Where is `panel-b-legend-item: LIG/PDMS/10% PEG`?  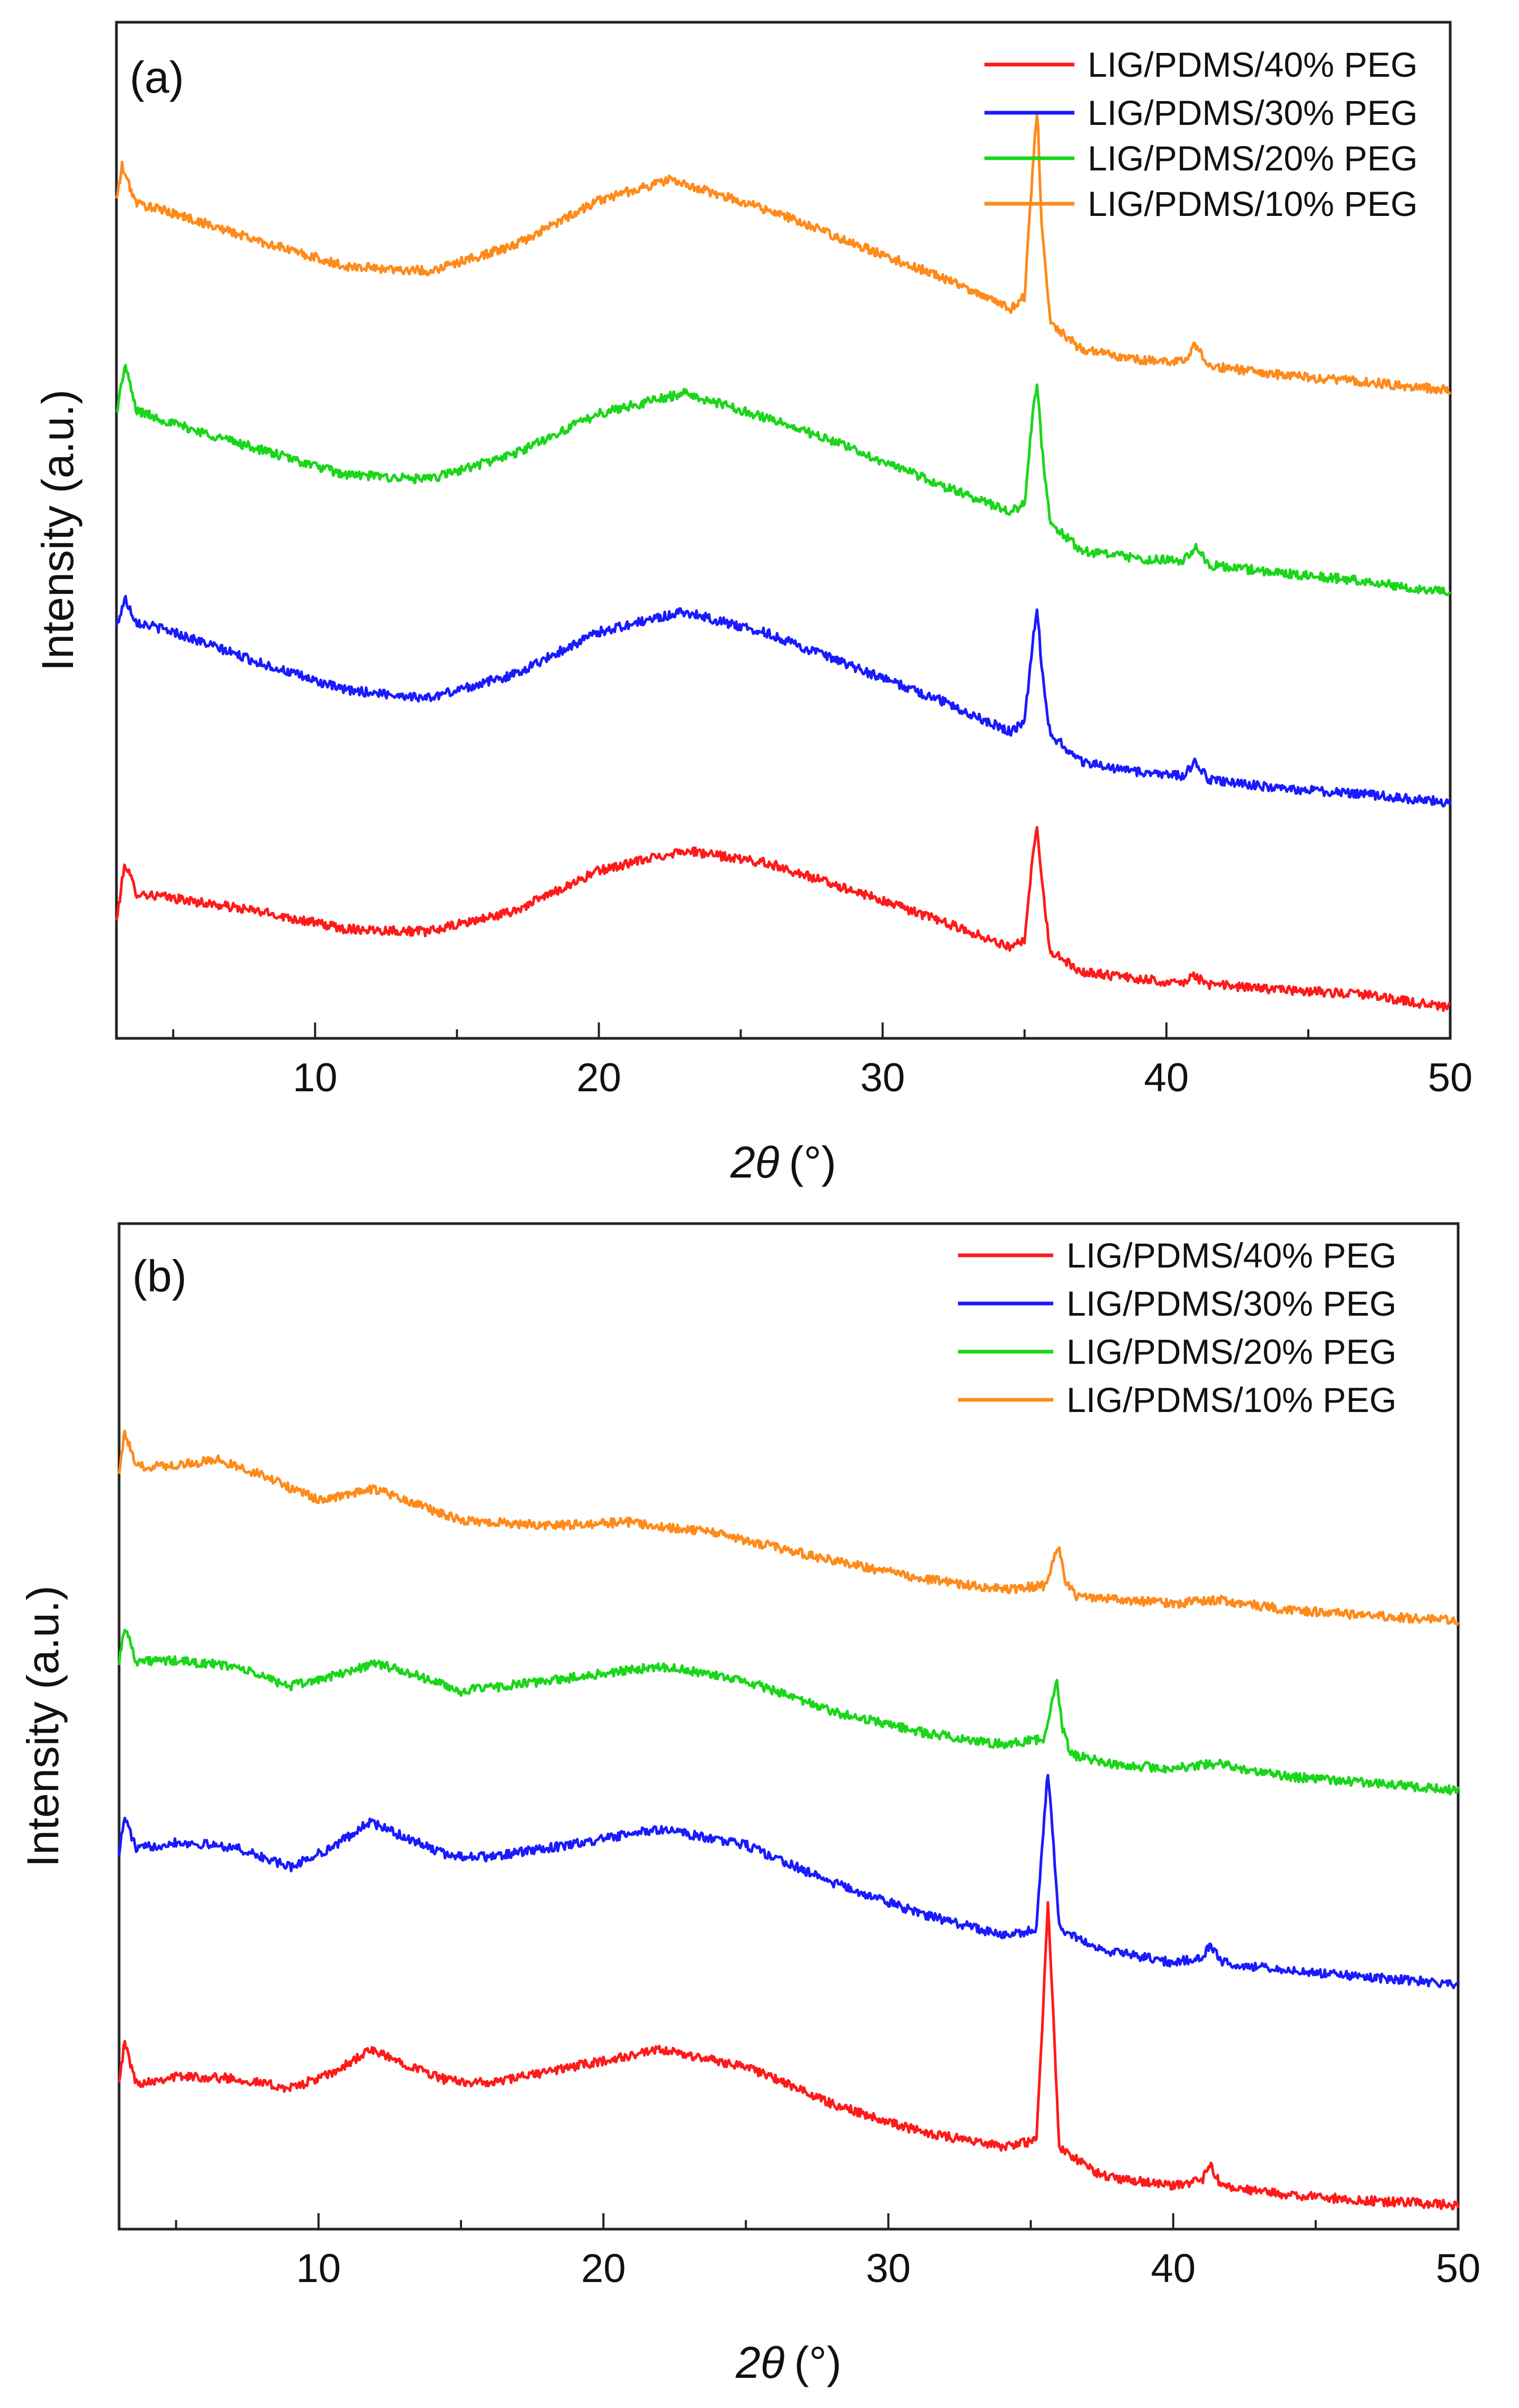
panel-b-legend-item: LIG/PDMS/10% PEG is located at coordinates (1177, 1399).